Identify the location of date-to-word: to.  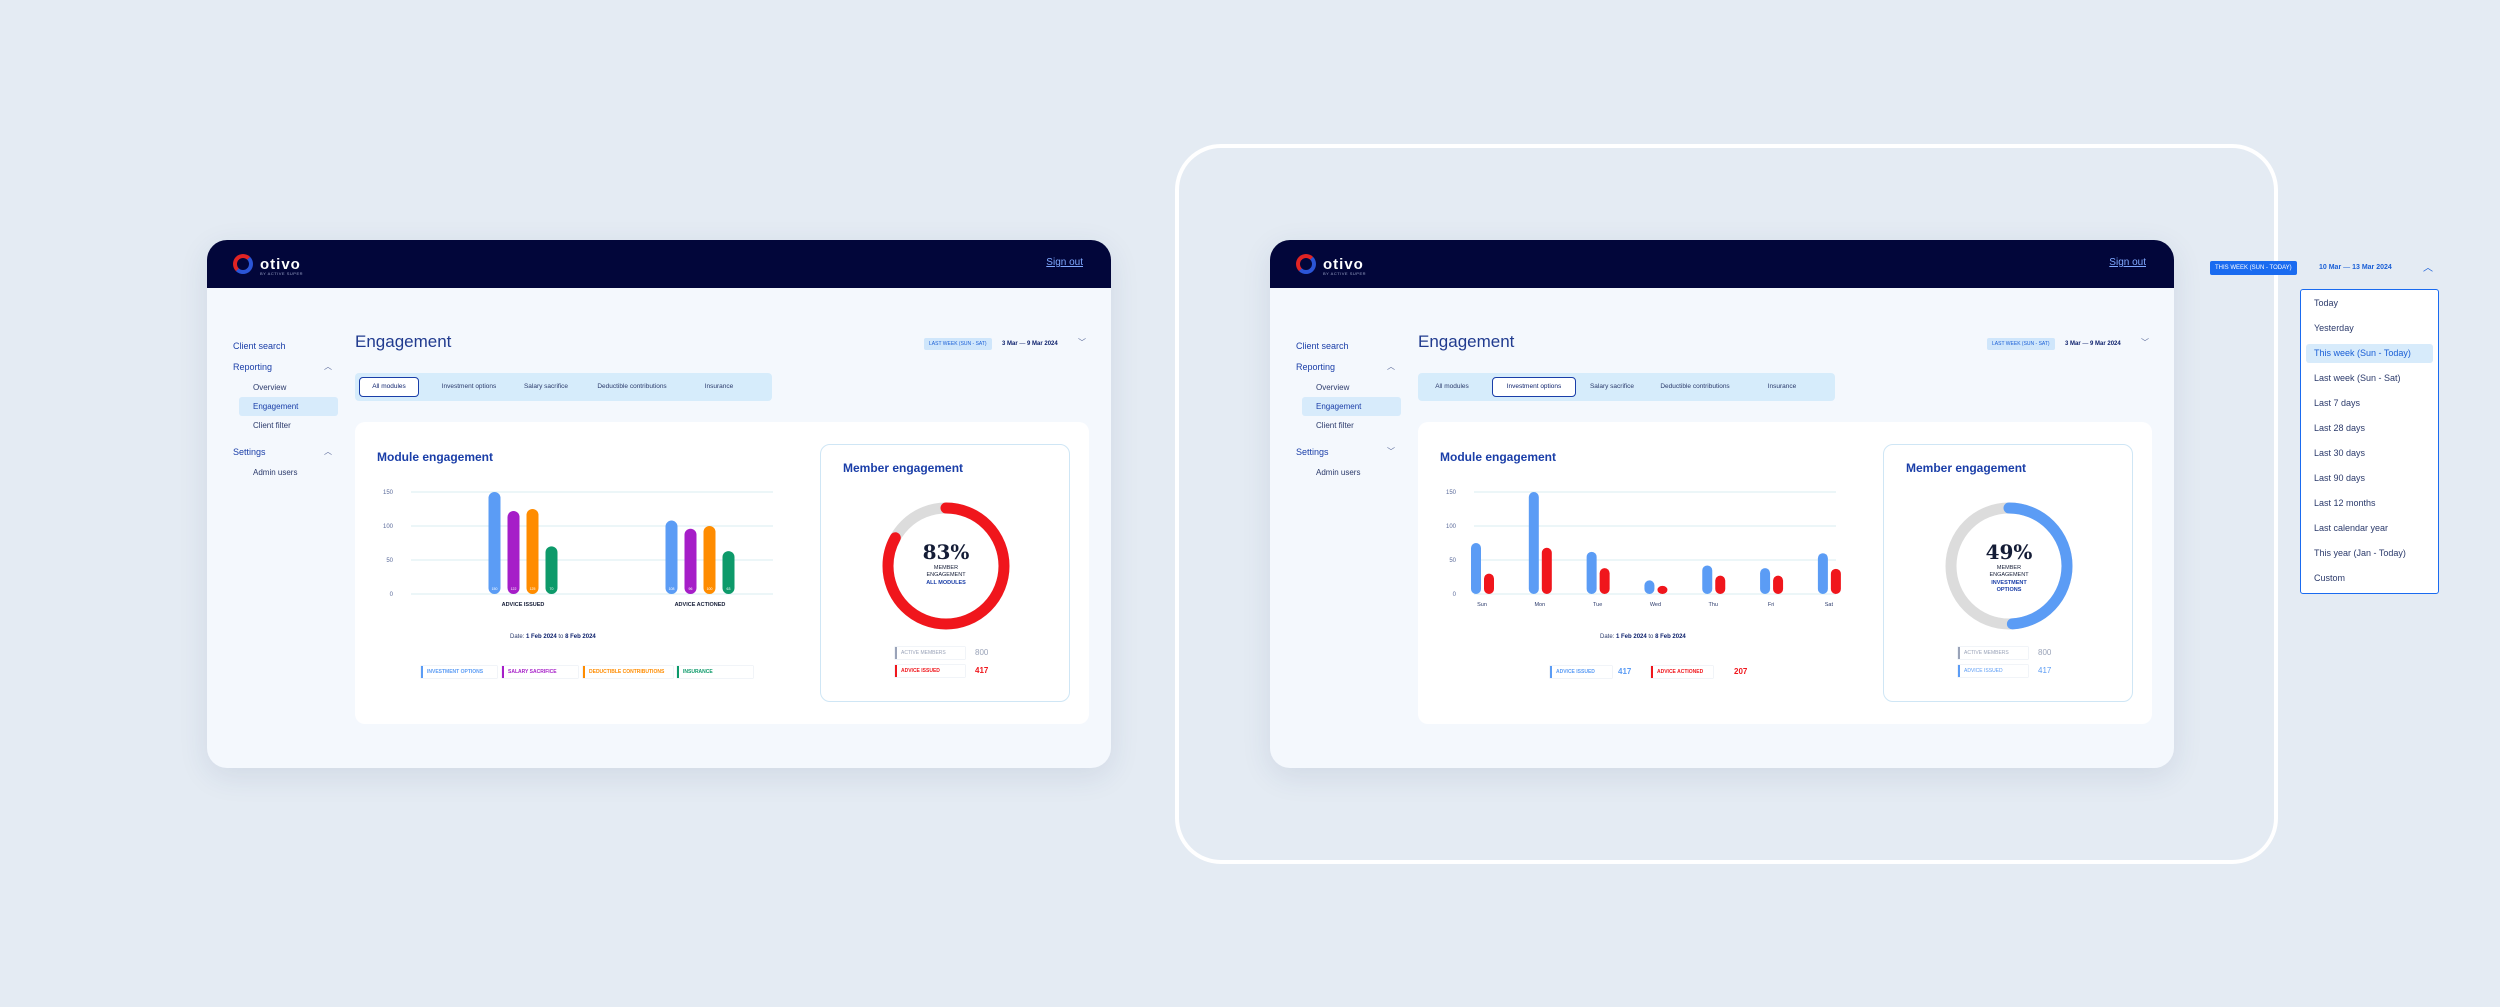
(1651, 637).